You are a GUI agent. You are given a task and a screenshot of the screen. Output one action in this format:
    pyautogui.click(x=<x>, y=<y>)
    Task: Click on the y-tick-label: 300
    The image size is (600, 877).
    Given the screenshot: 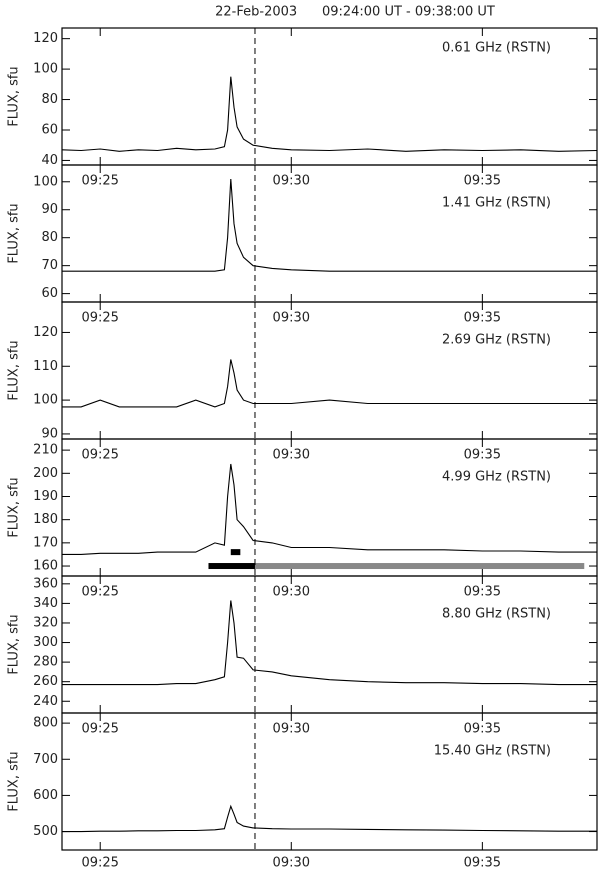 What is the action you would take?
    pyautogui.click(x=45, y=642)
    